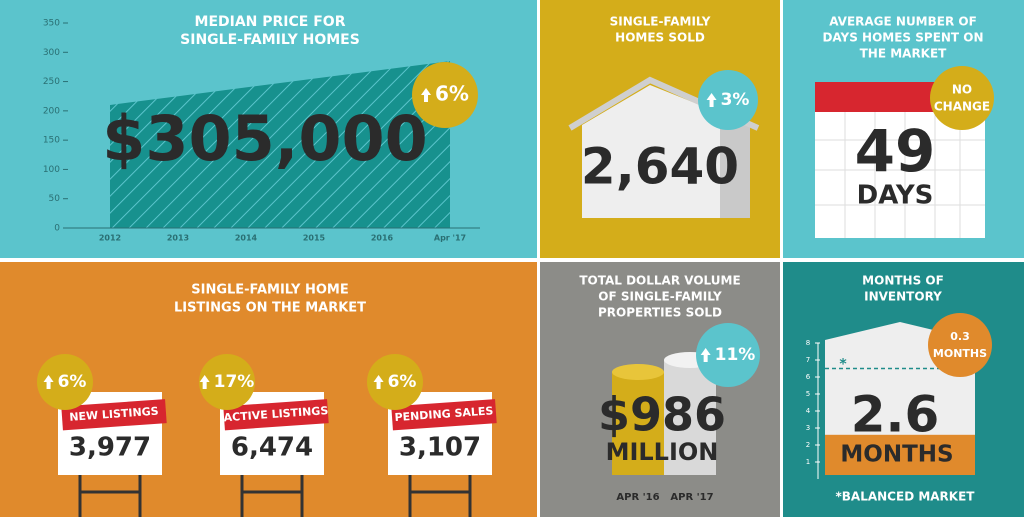 The width and height of the screenshot is (1024, 521). I want to click on title: AVERAGE NUMBER OF, so click(903, 22).